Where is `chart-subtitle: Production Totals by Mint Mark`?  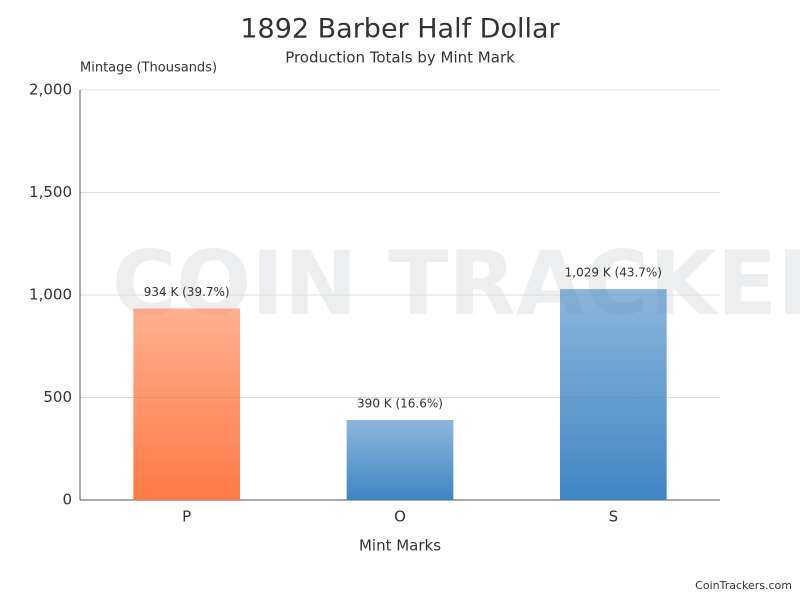 chart-subtitle: Production Totals by Mint Mark is located at coordinates (400, 58).